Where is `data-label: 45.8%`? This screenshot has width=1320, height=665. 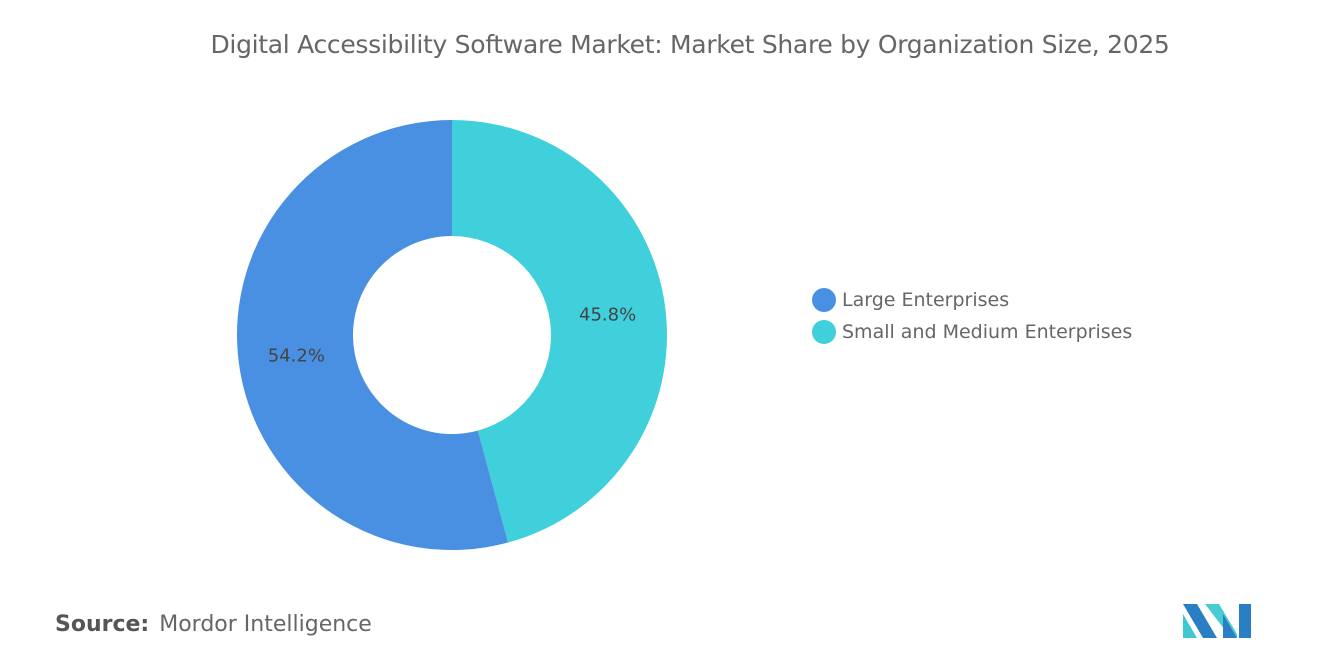 data-label: 45.8% is located at coordinates (607, 314).